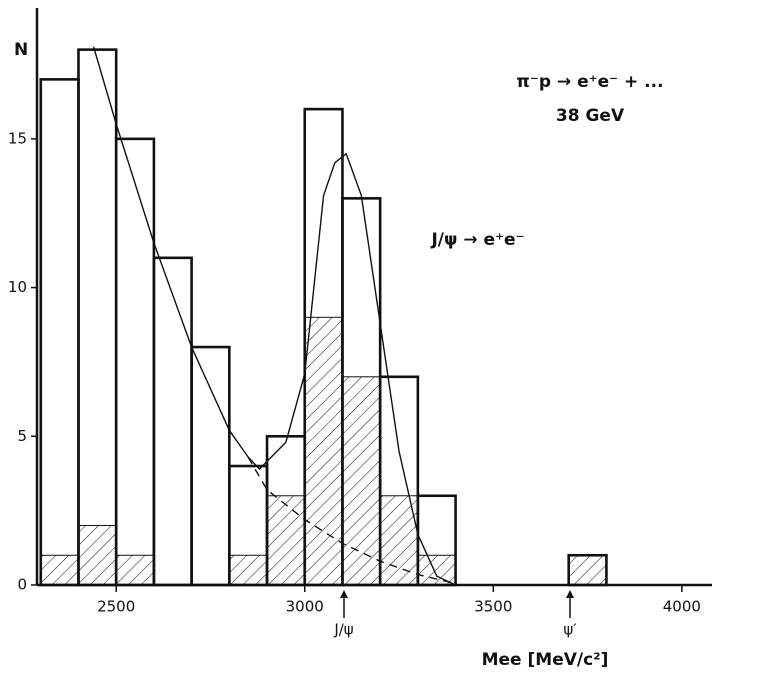 The width and height of the screenshot is (783, 675). Describe the element at coordinates (21, 50) in the screenshot. I see `y-axis-label: N` at that location.